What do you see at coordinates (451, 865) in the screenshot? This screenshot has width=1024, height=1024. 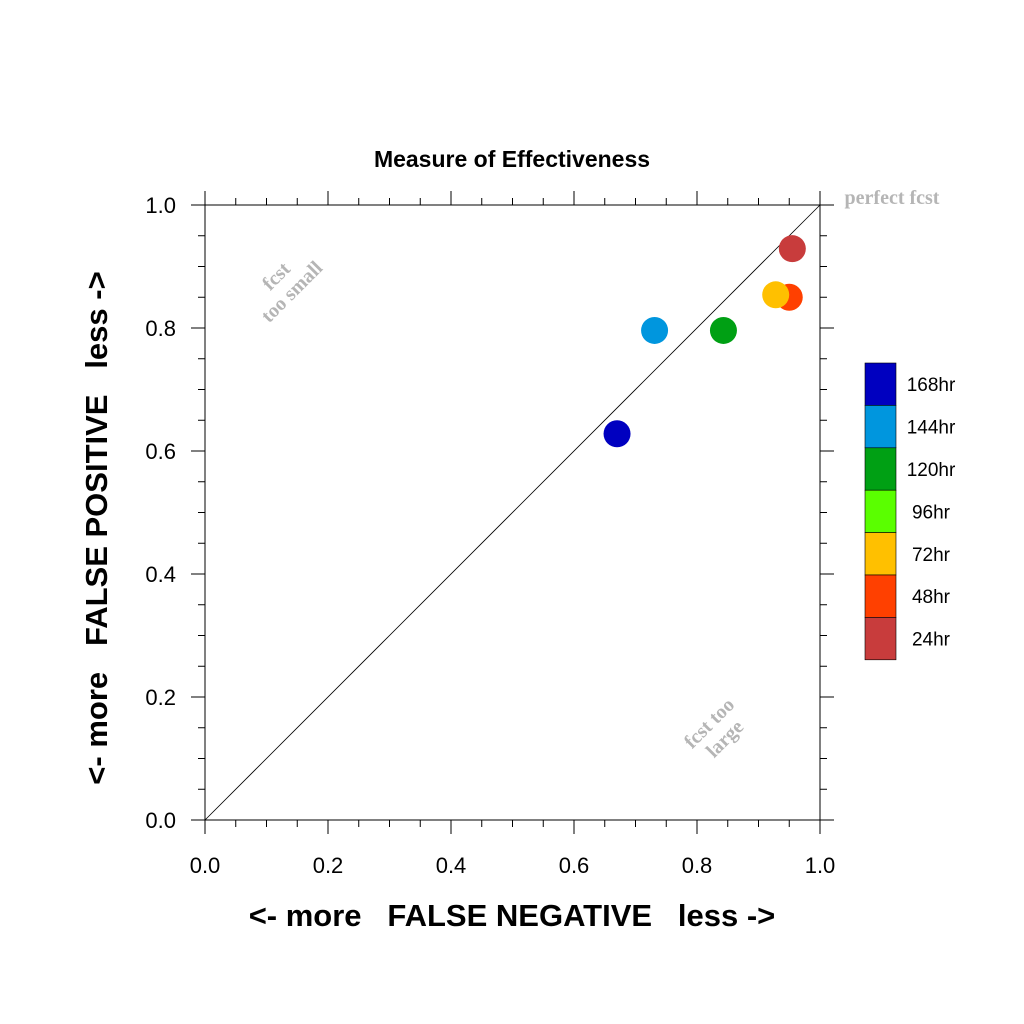 I see `x-tick-label: 0.4` at bounding box center [451, 865].